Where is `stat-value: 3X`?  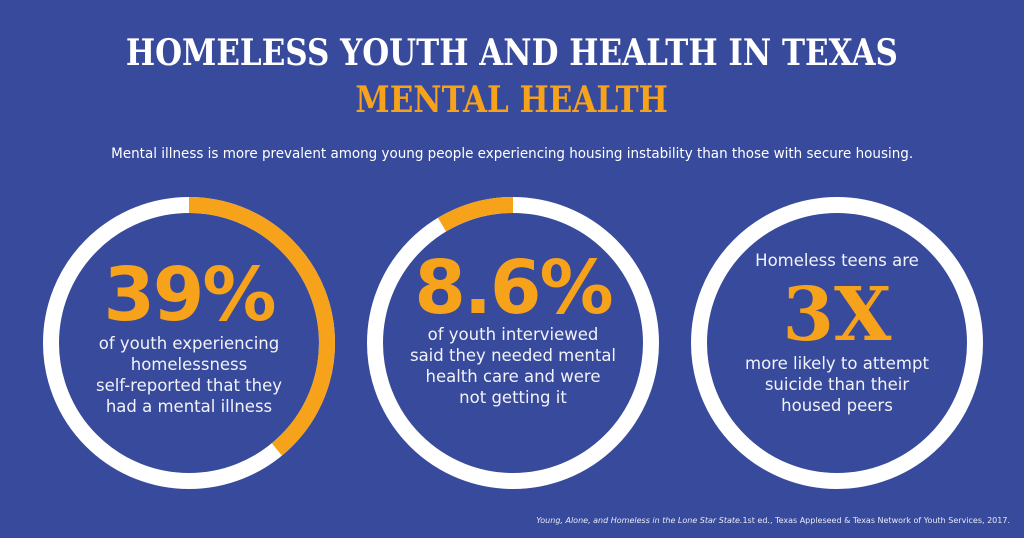
stat-value: 3X is located at coordinates (837, 315).